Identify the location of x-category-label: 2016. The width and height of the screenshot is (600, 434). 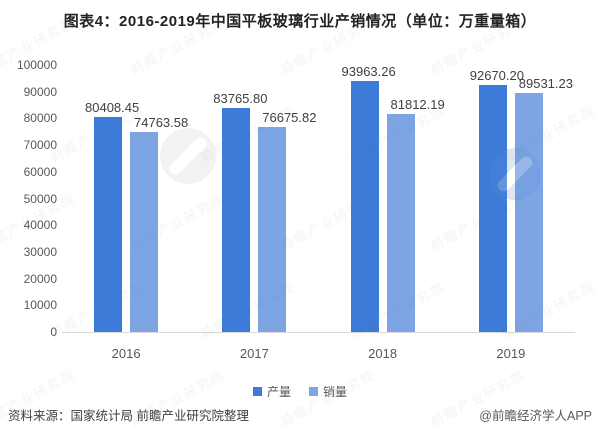
(126, 353).